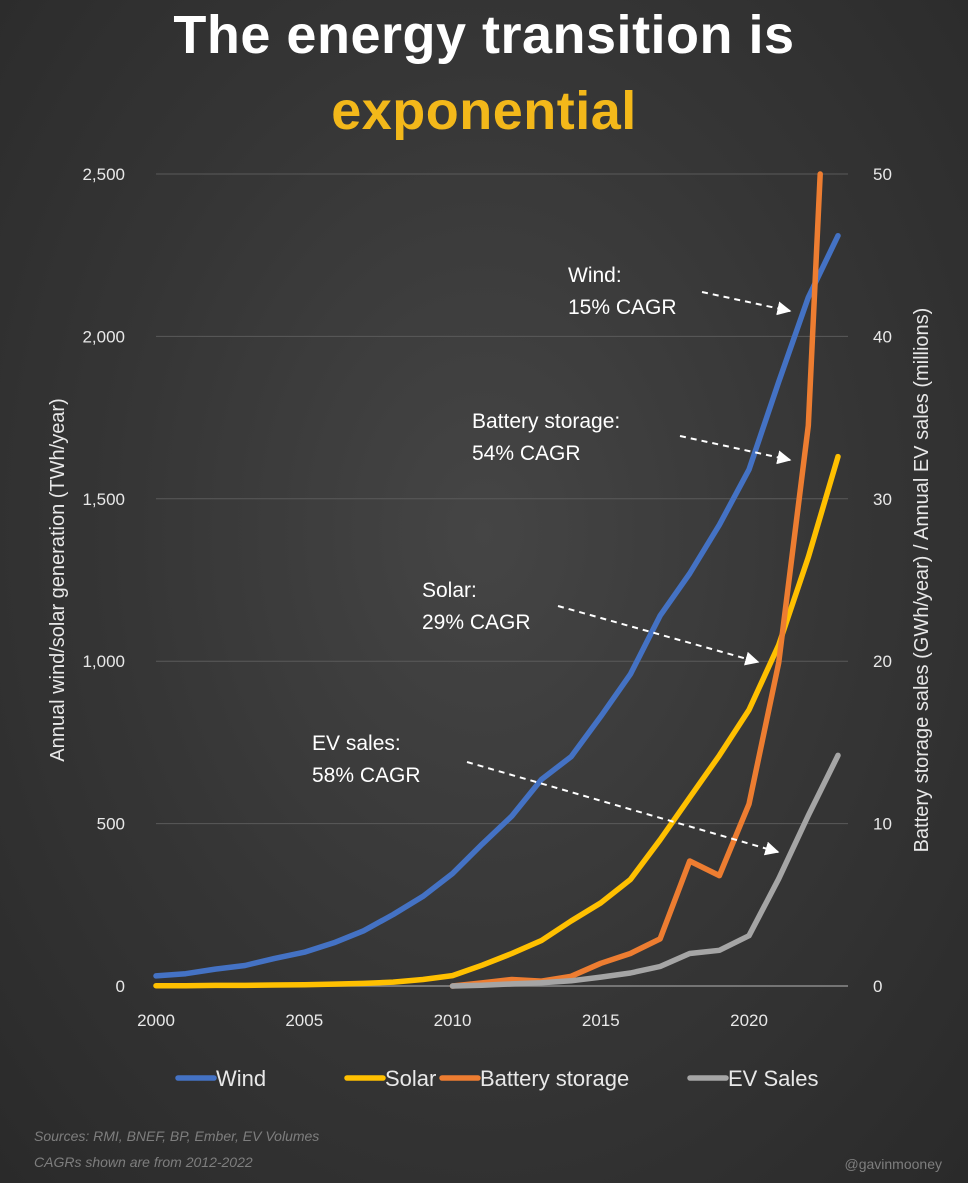 The image size is (968, 1183). I want to click on x-tick-label: 2005, so click(304, 1020).